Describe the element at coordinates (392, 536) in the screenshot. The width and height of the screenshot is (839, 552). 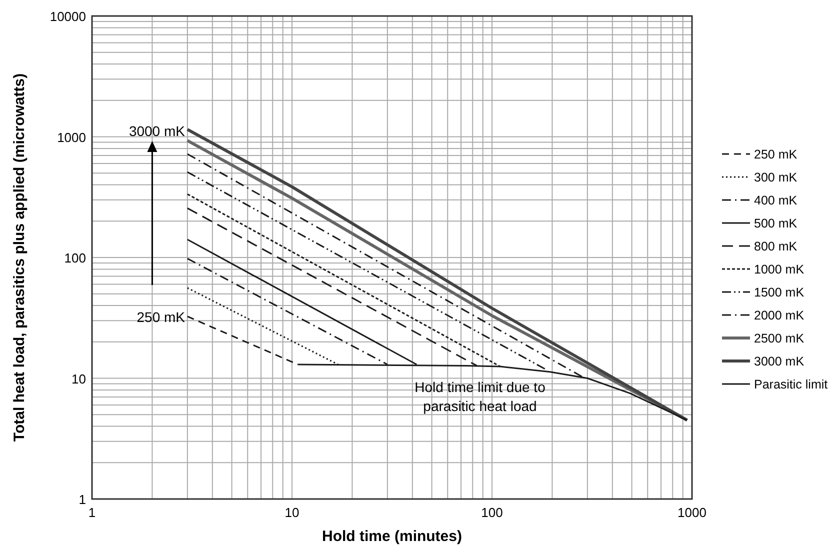
I see `x-axis-title: Hold time (minutes)` at that location.